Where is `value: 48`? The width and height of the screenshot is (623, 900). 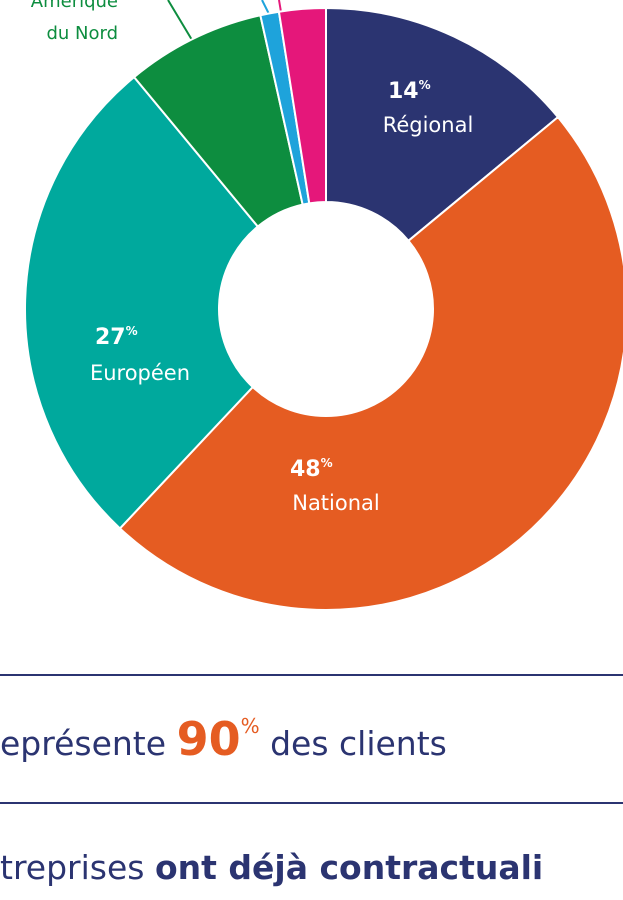 value: 48 is located at coordinates (305, 469).